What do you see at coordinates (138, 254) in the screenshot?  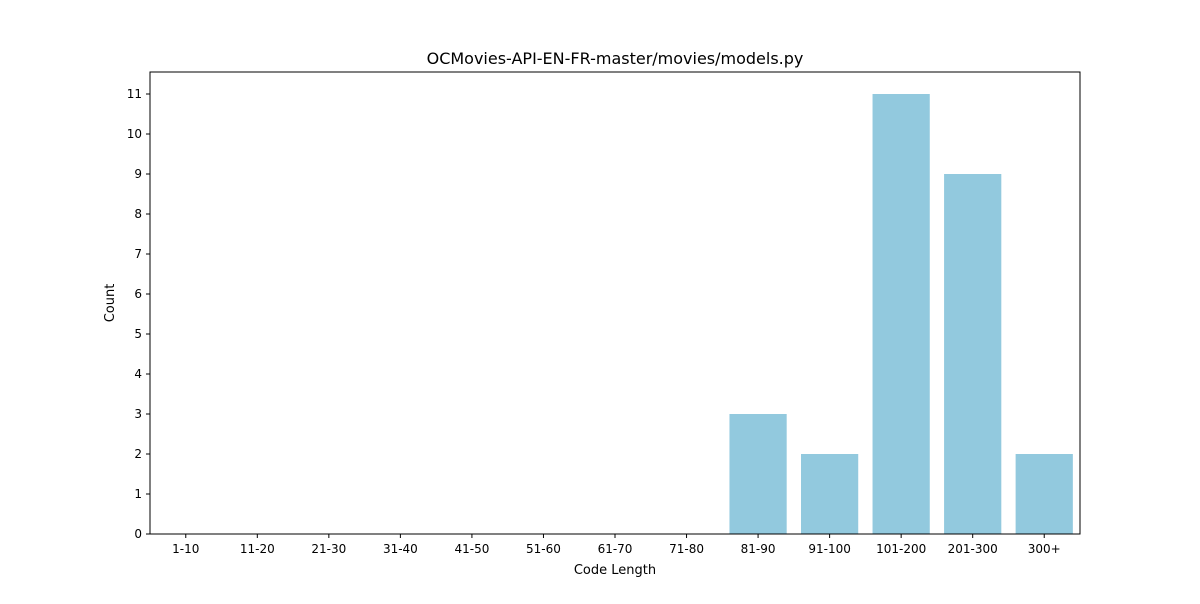 I see `y-tick-label: 7` at bounding box center [138, 254].